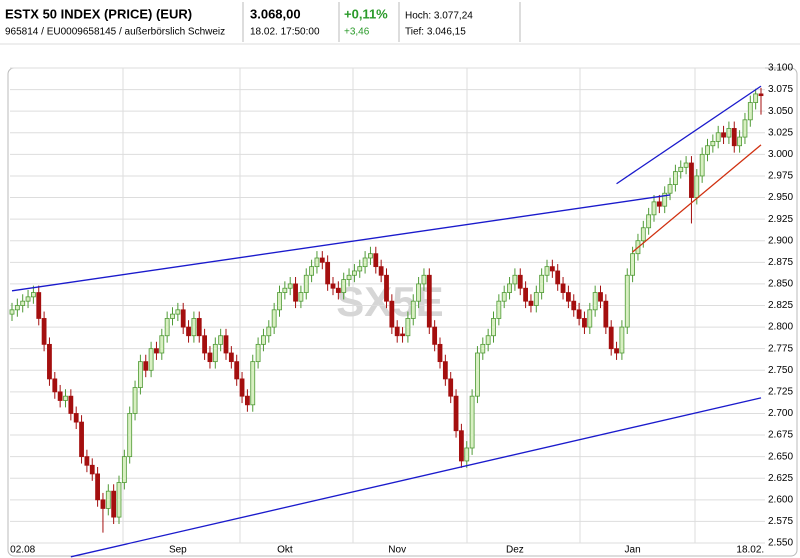  Describe the element at coordinates (780, 478) in the screenshot. I see `y-tick-label: 2.625` at that location.